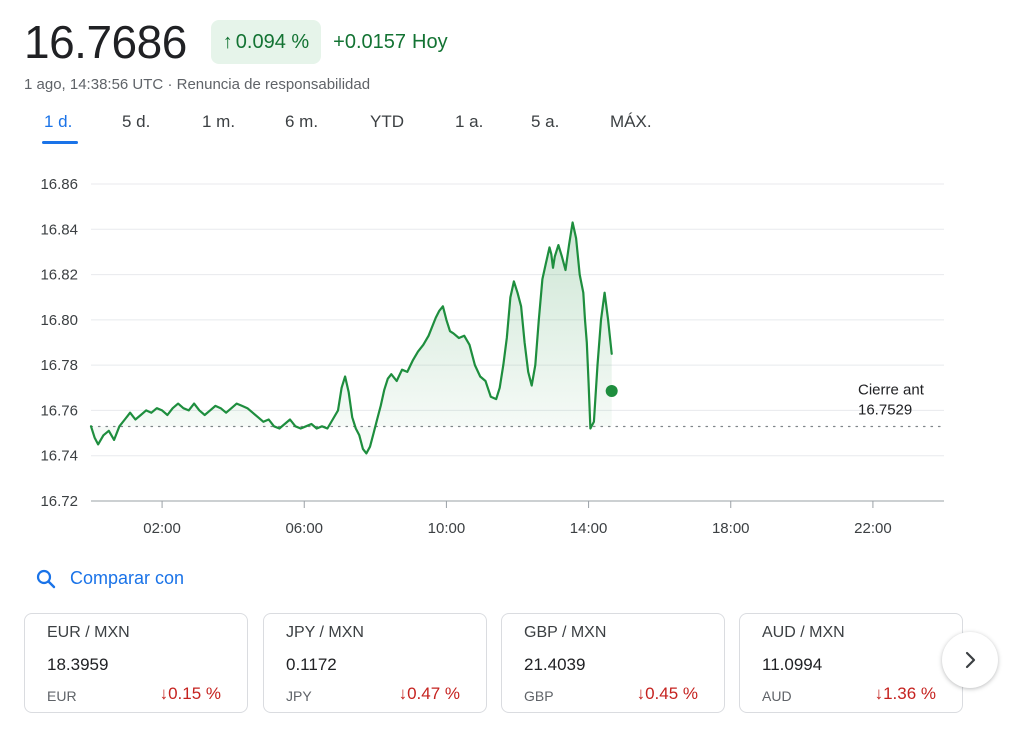 This screenshot has height=742, width=1010. I want to click on card-value: 18.3959, so click(78, 664).